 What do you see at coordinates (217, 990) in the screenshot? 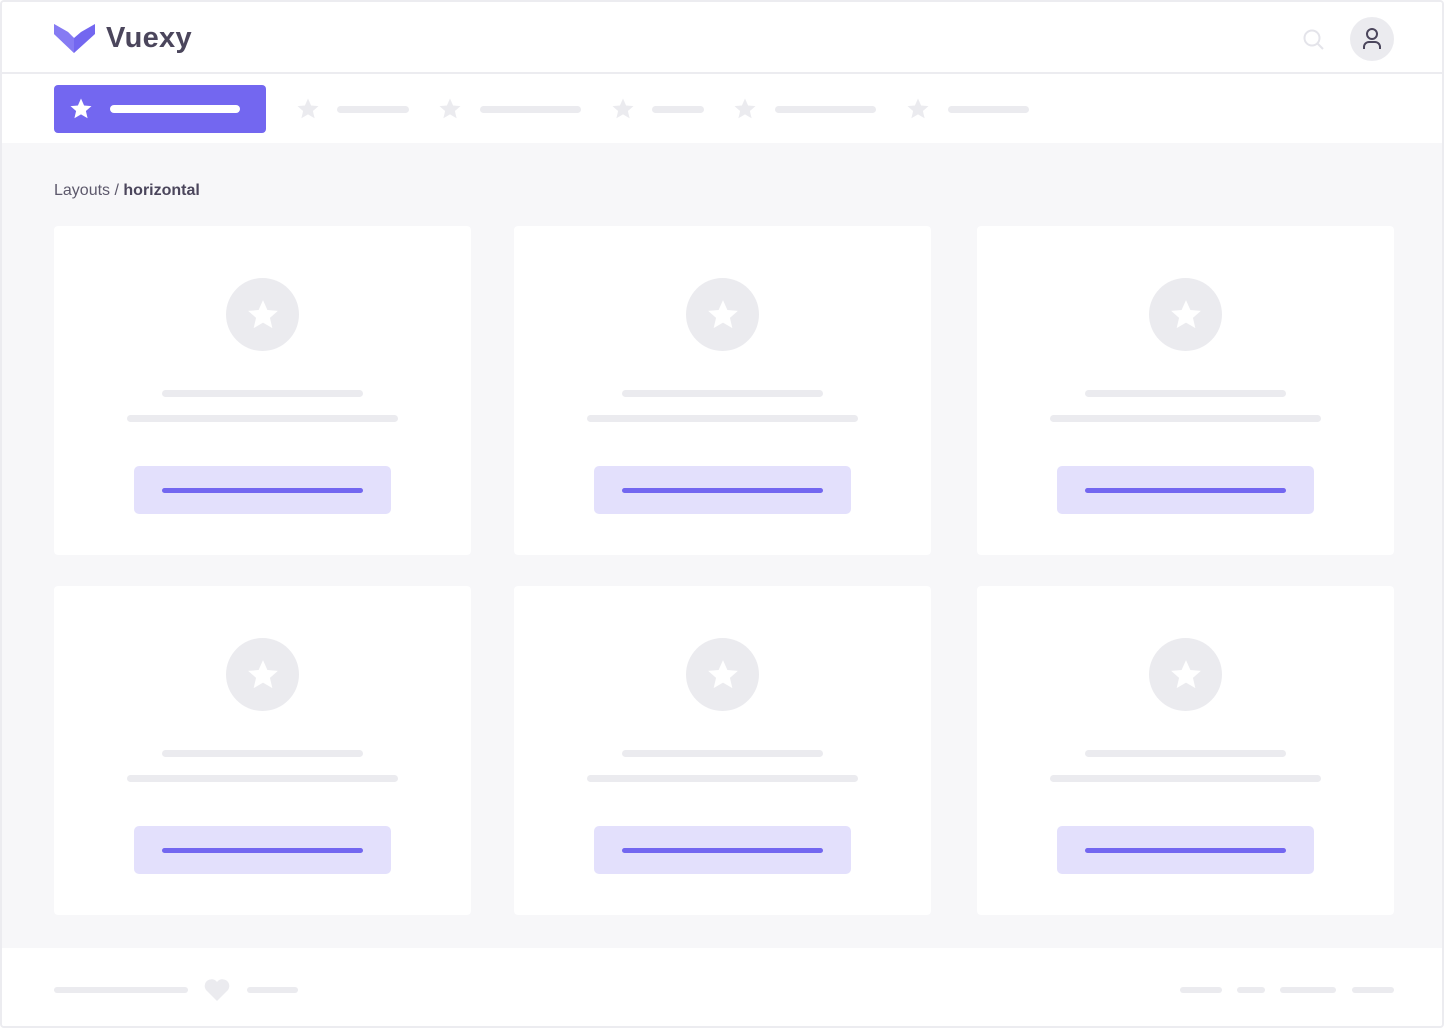
I see `heart-icon` at bounding box center [217, 990].